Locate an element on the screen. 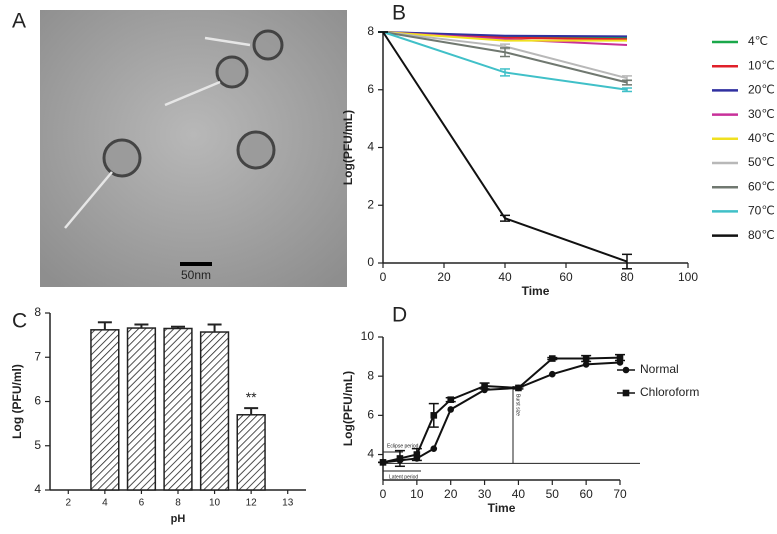 The width and height of the screenshot is (777, 534). x-tick-label: 80 is located at coordinates (627, 277).